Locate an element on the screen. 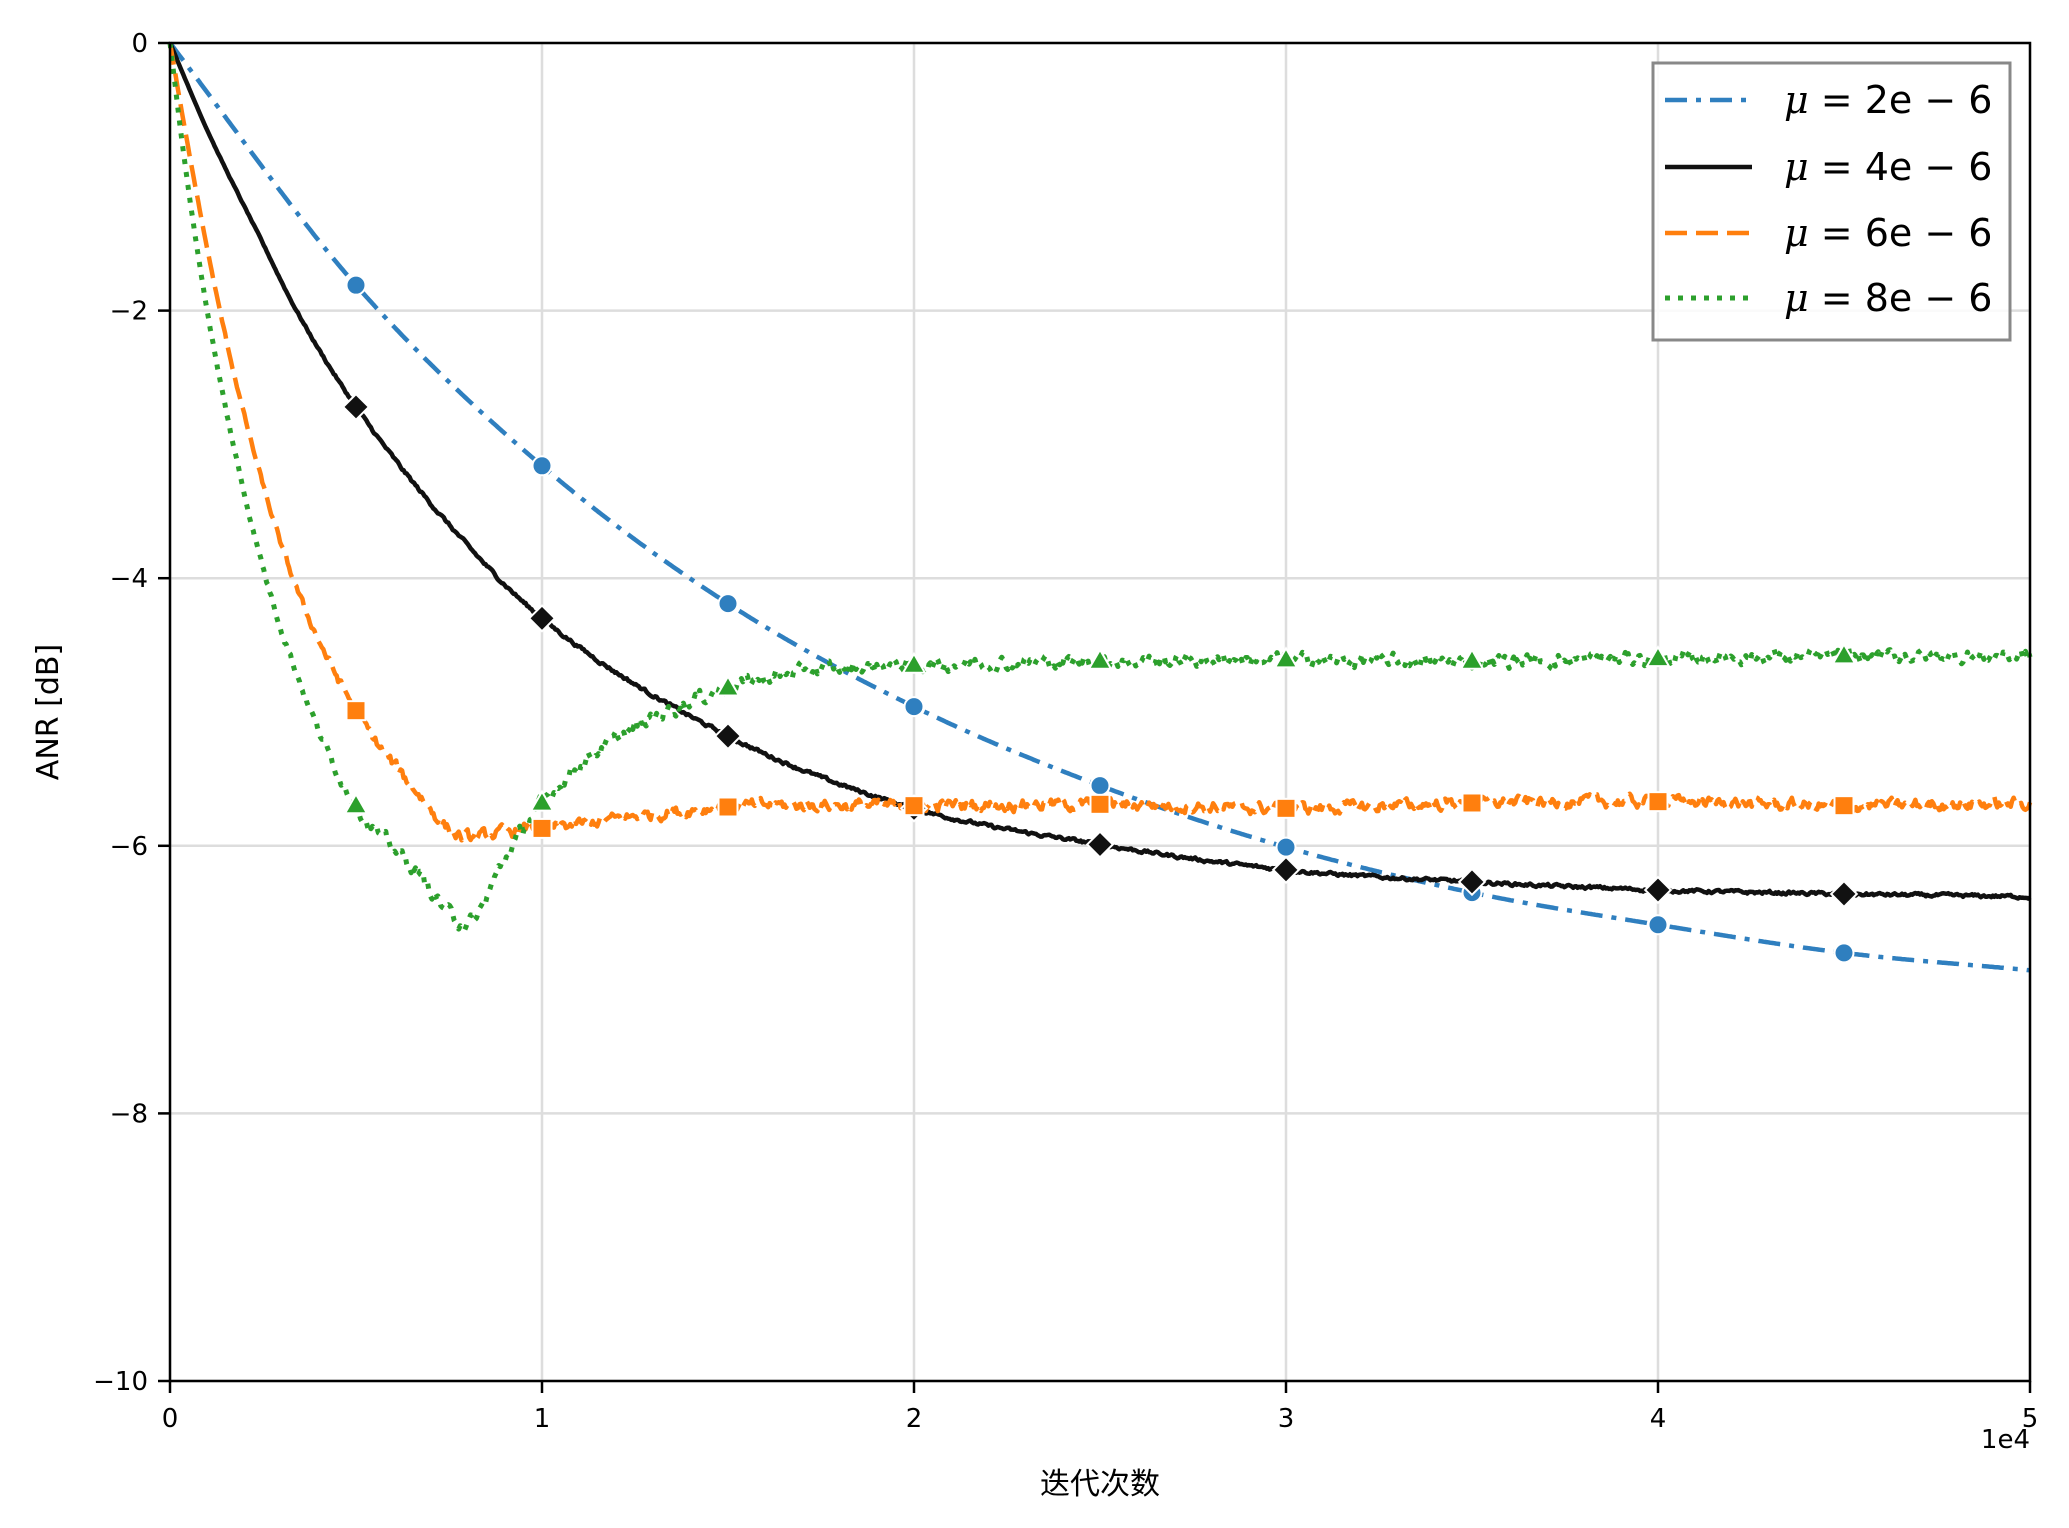  x-tick-label: 4 is located at coordinates (1658, 1419).